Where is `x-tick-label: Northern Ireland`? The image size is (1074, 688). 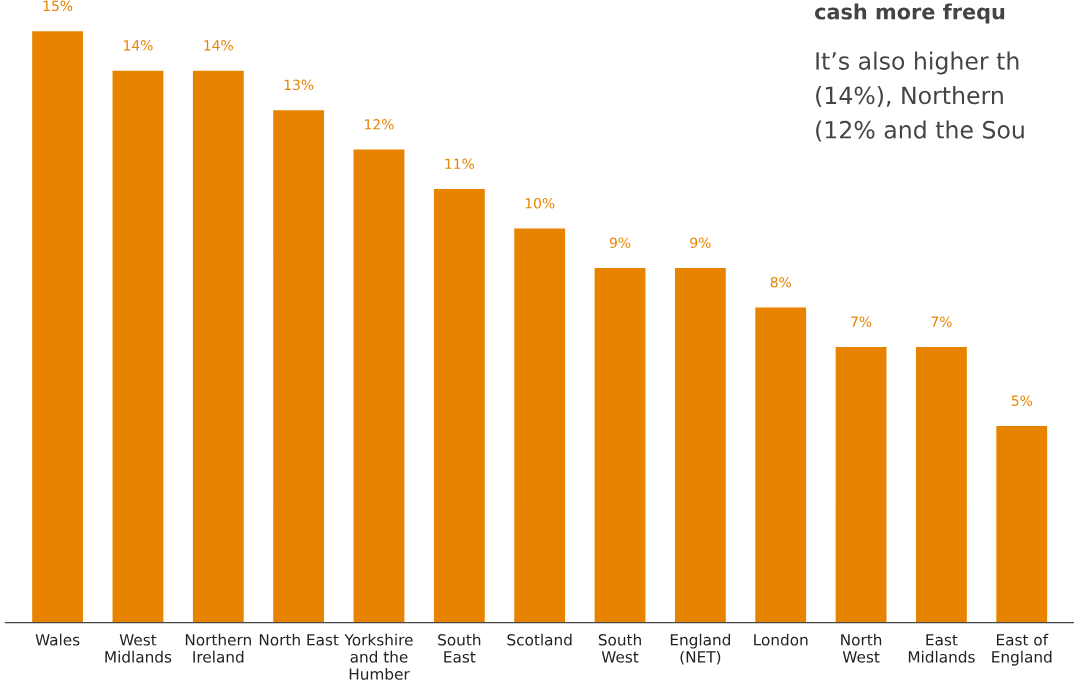
x-tick-label: Northern Ireland is located at coordinates (218, 648).